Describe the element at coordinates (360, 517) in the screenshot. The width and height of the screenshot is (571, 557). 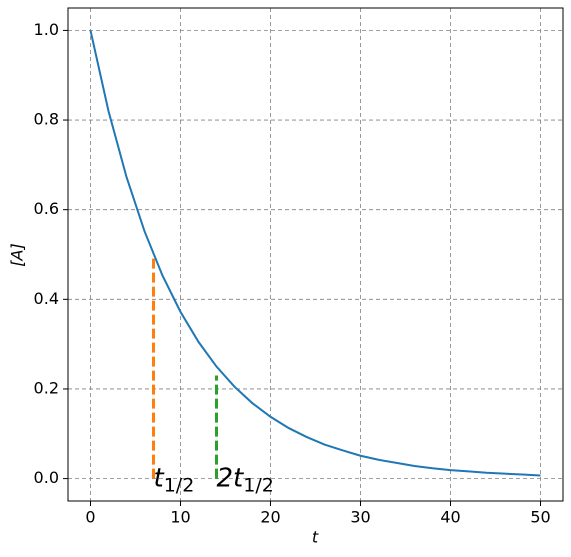
I see `x-tick-label: 30` at that location.